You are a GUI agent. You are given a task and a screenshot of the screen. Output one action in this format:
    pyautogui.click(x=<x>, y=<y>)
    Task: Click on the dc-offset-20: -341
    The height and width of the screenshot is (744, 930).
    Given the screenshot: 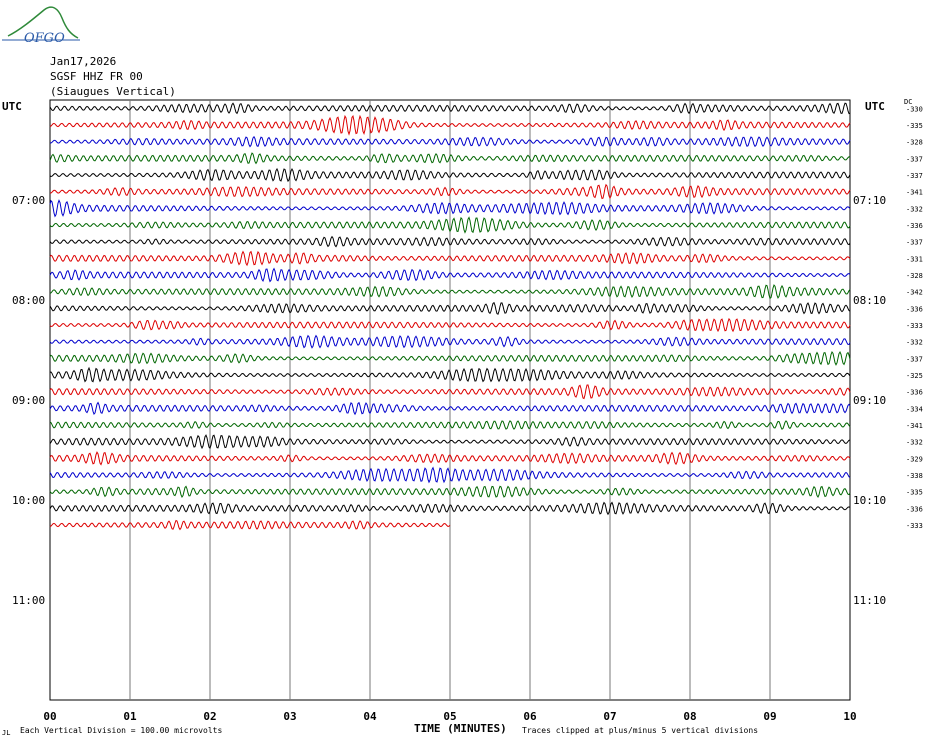 What is the action you would take?
    pyautogui.click(x=914, y=426)
    